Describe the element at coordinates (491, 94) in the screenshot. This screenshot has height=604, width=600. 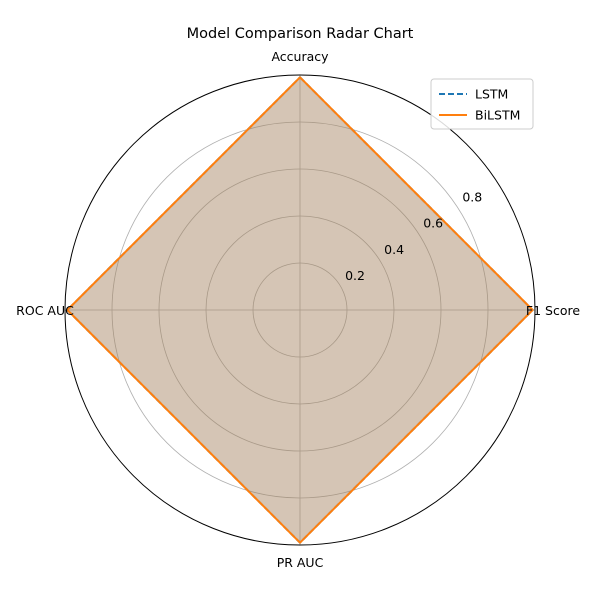
I see `legend-label-lstm: LSTM` at that location.